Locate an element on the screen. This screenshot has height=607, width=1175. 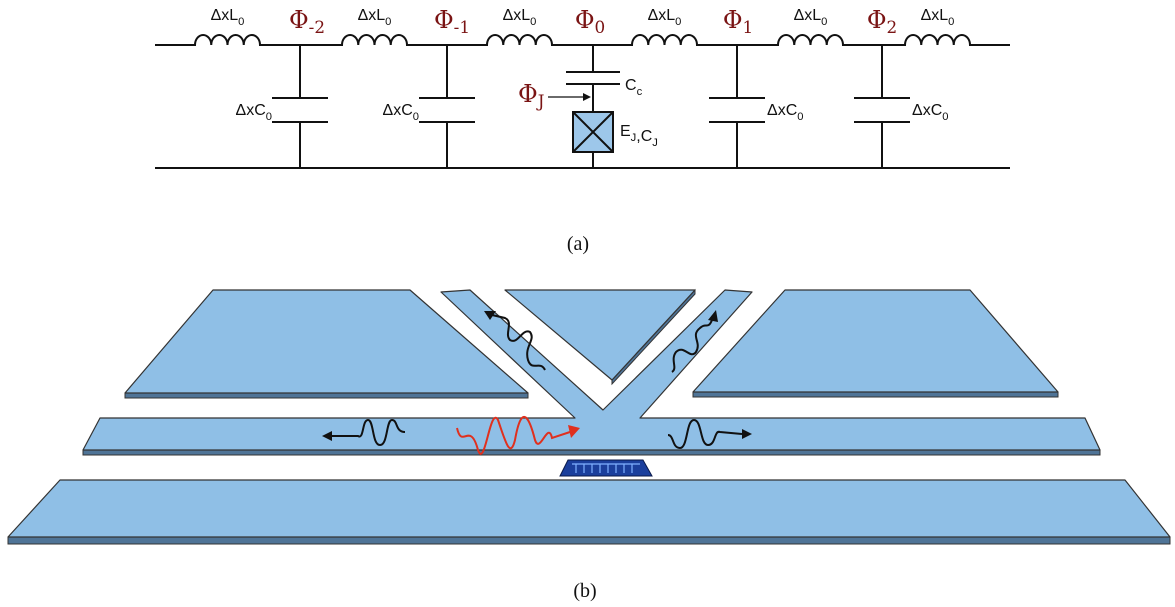
caption: (b) is located at coordinates (584, 591).